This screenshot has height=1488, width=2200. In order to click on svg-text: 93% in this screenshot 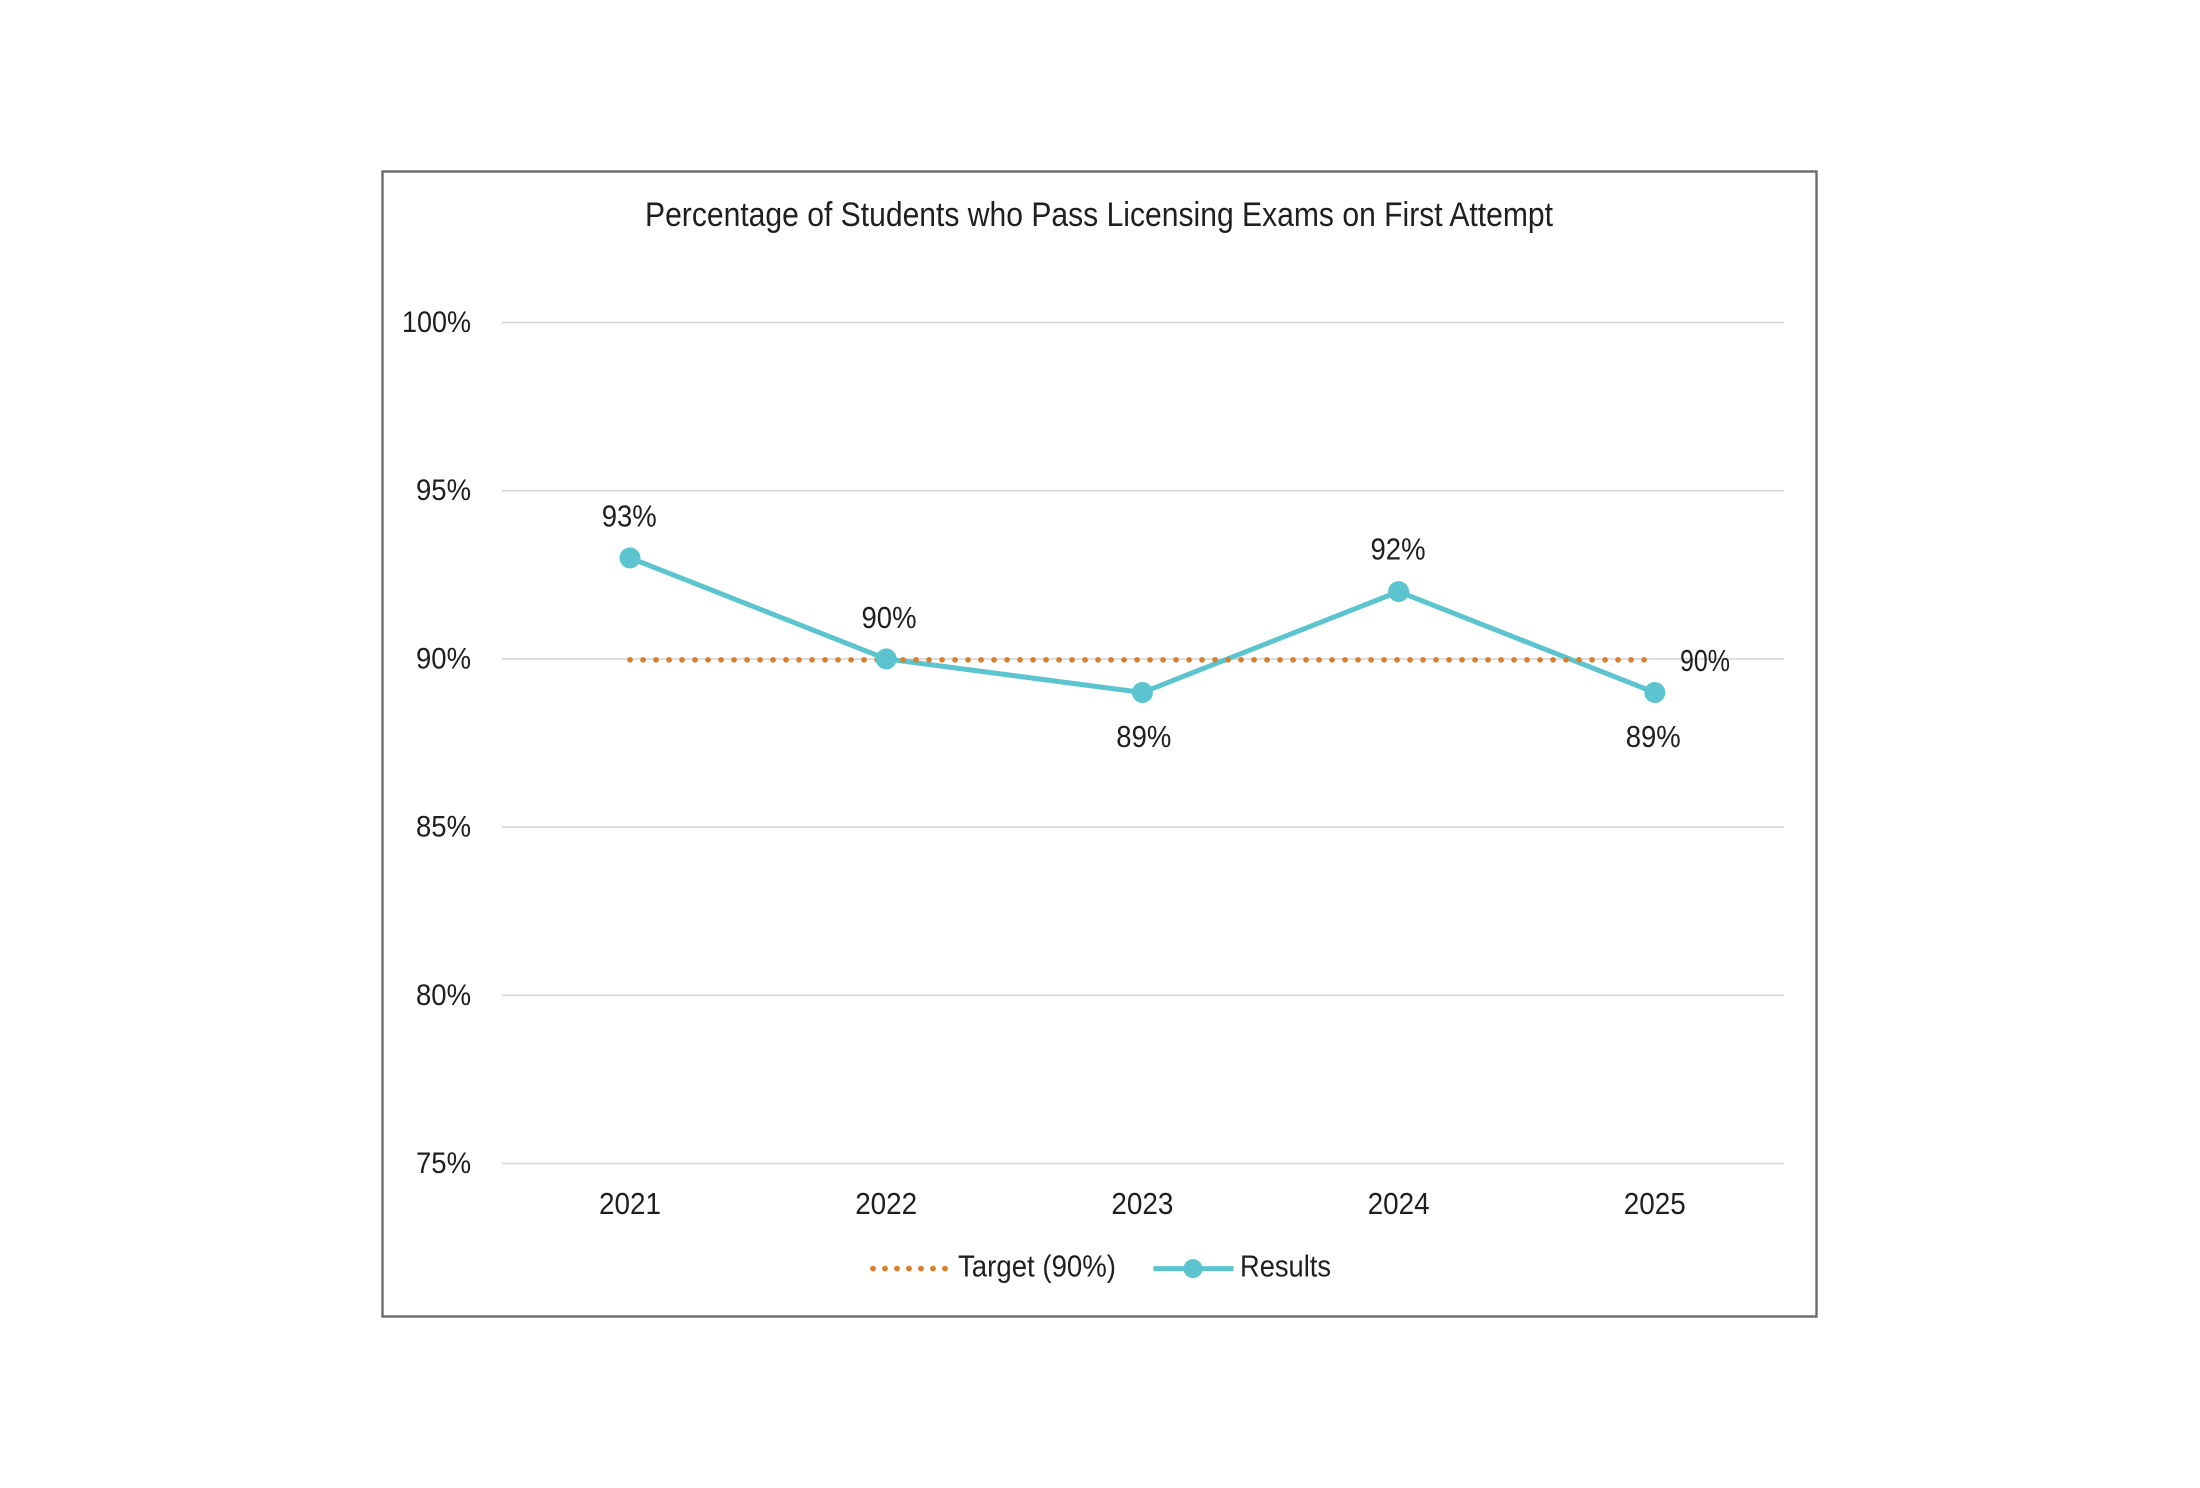, I will do `click(629, 516)`.